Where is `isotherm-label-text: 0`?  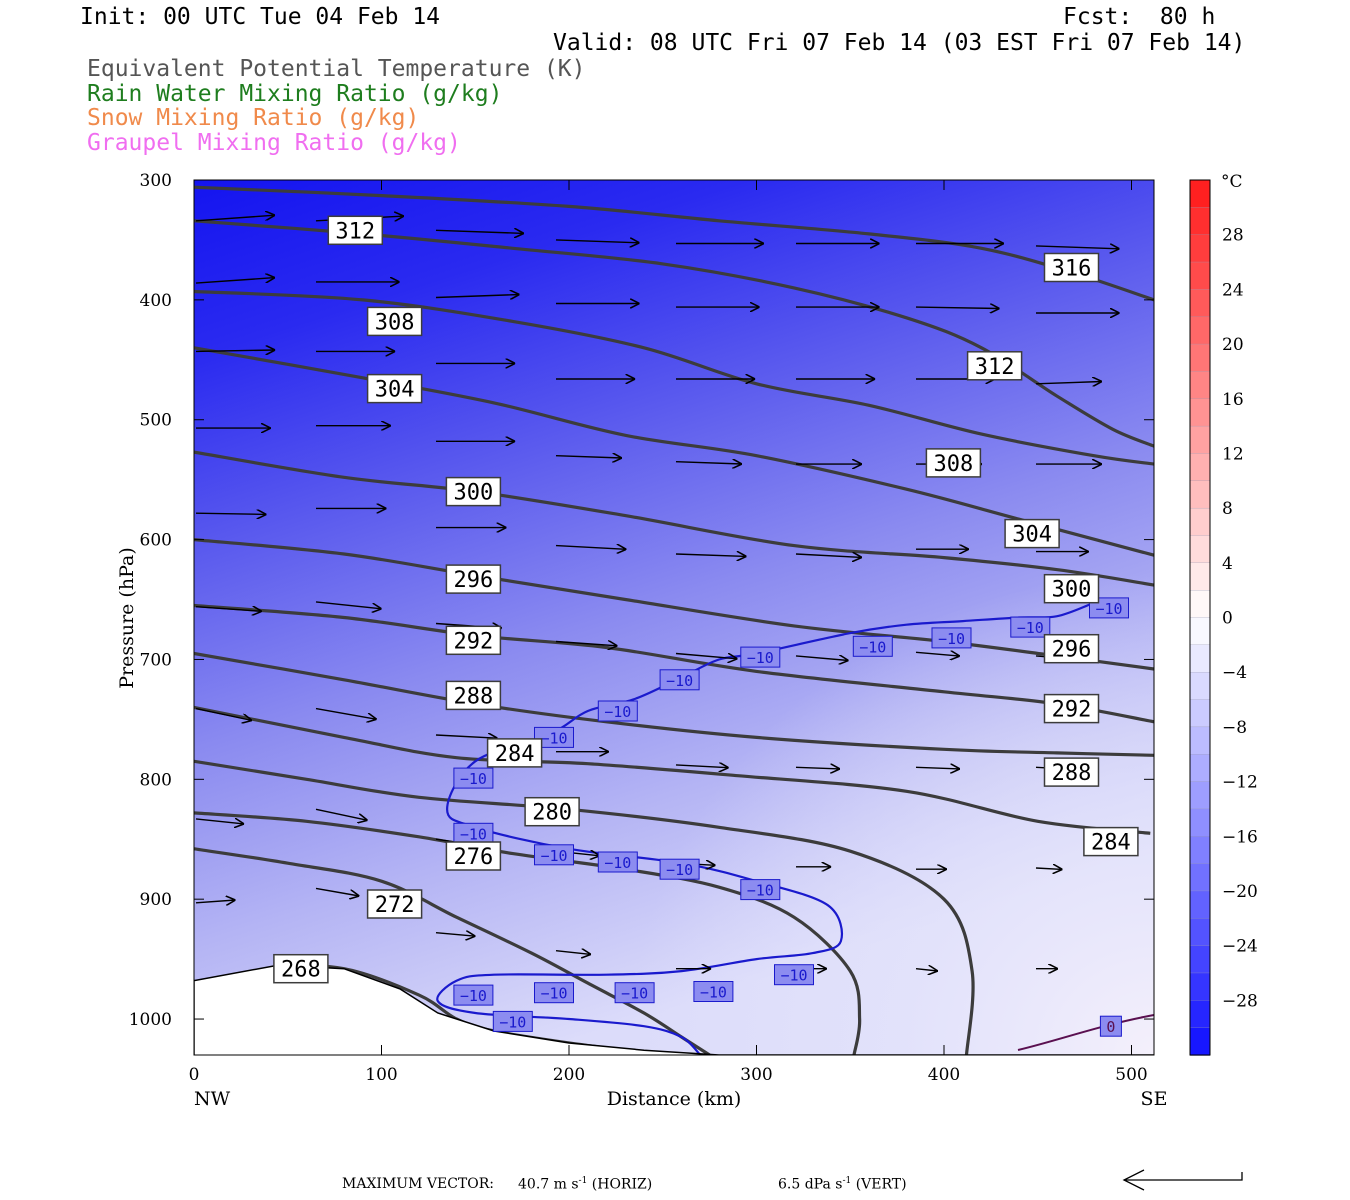 isotherm-label-text: 0 is located at coordinates (1110, 1027).